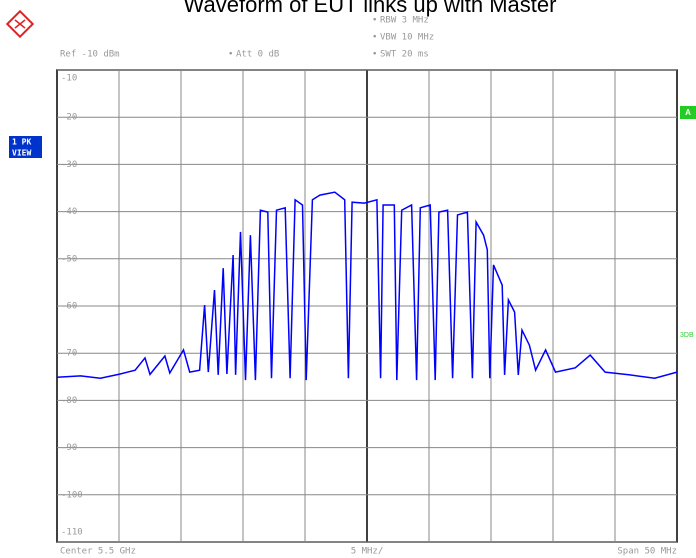 The image size is (696, 558). I want to click on center-freq: Center 5.5 GHz, so click(98, 552).